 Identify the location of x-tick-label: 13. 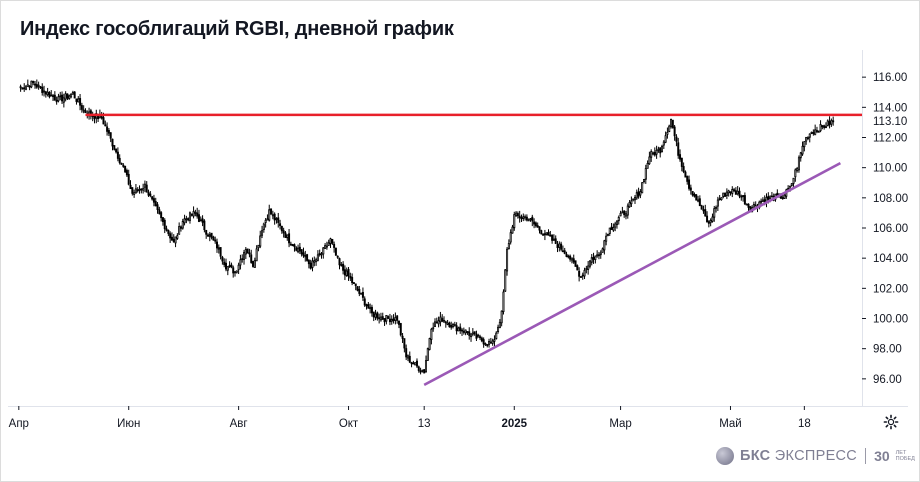
(424, 424).